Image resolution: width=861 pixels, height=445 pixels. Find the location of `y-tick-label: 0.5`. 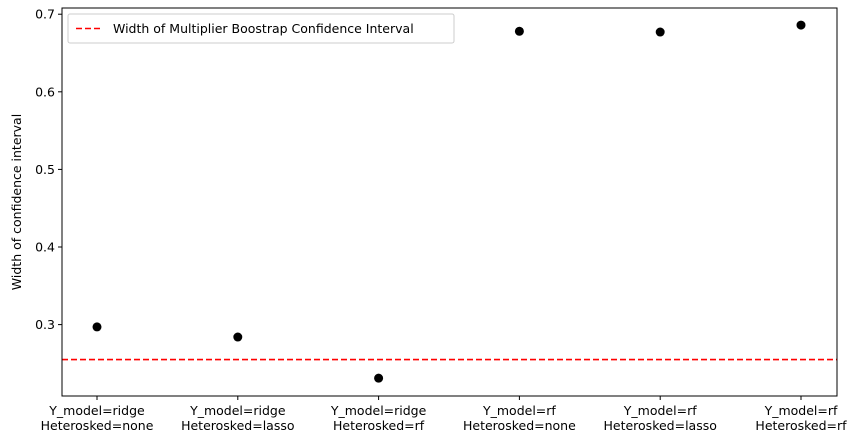

y-tick-label: 0.5 is located at coordinates (45, 169).